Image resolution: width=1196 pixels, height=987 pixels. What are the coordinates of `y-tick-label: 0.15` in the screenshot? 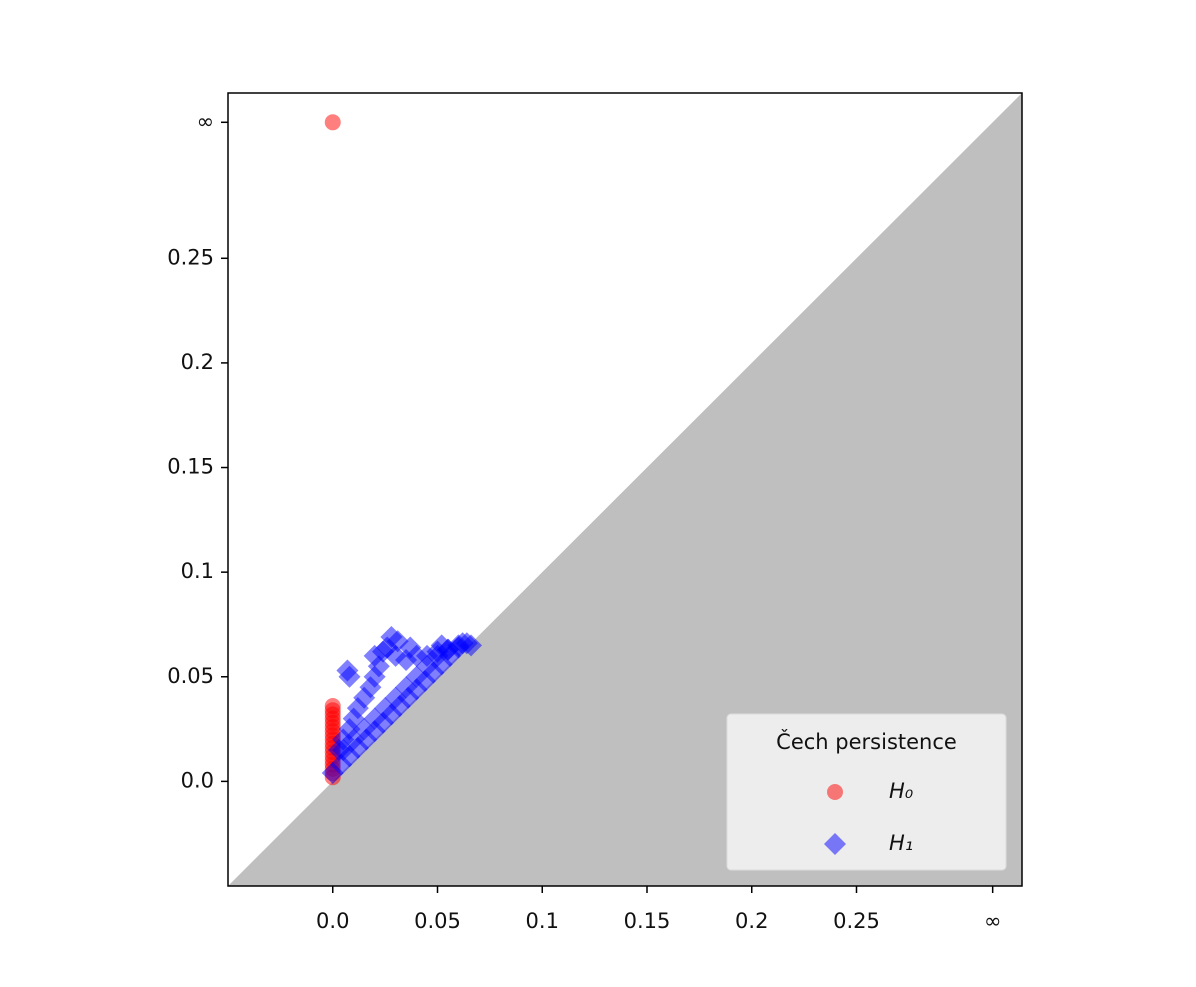 It's located at (190, 467).